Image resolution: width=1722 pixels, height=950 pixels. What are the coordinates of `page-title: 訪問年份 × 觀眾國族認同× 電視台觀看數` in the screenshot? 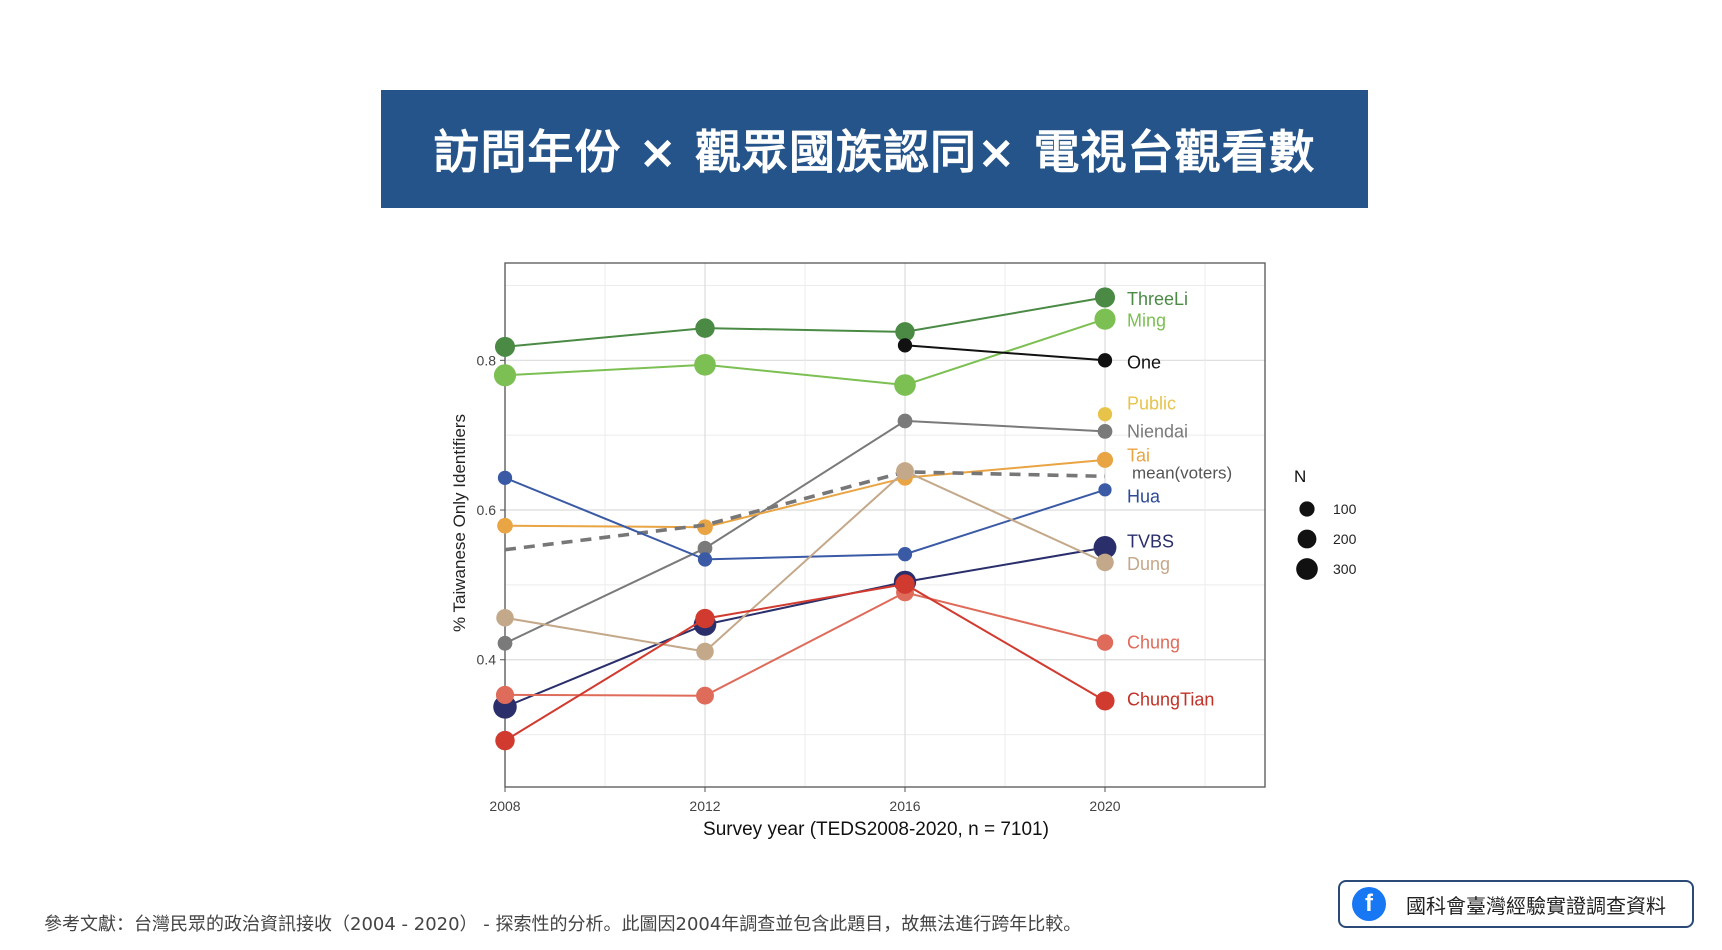 It's located at (874, 152).